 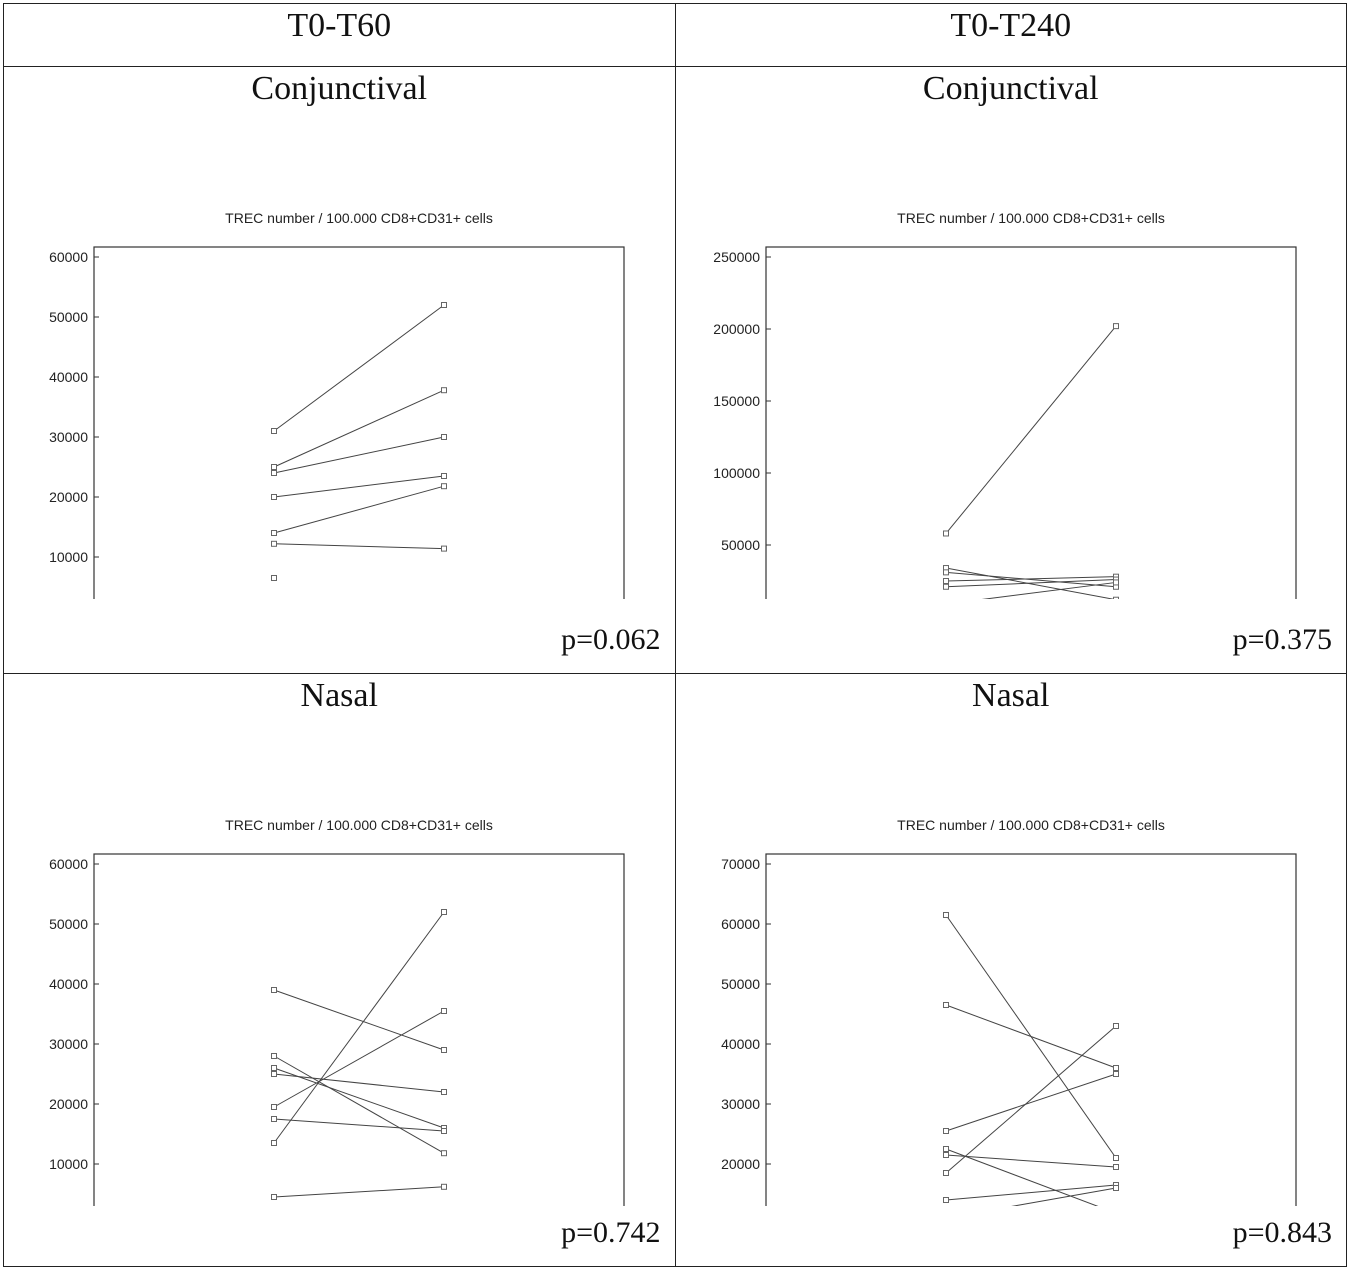 What do you see at coordinates (1282, 1232) in the screenshot?
I see `p-value: p=0.843` at bounding box center [1282, 1232].